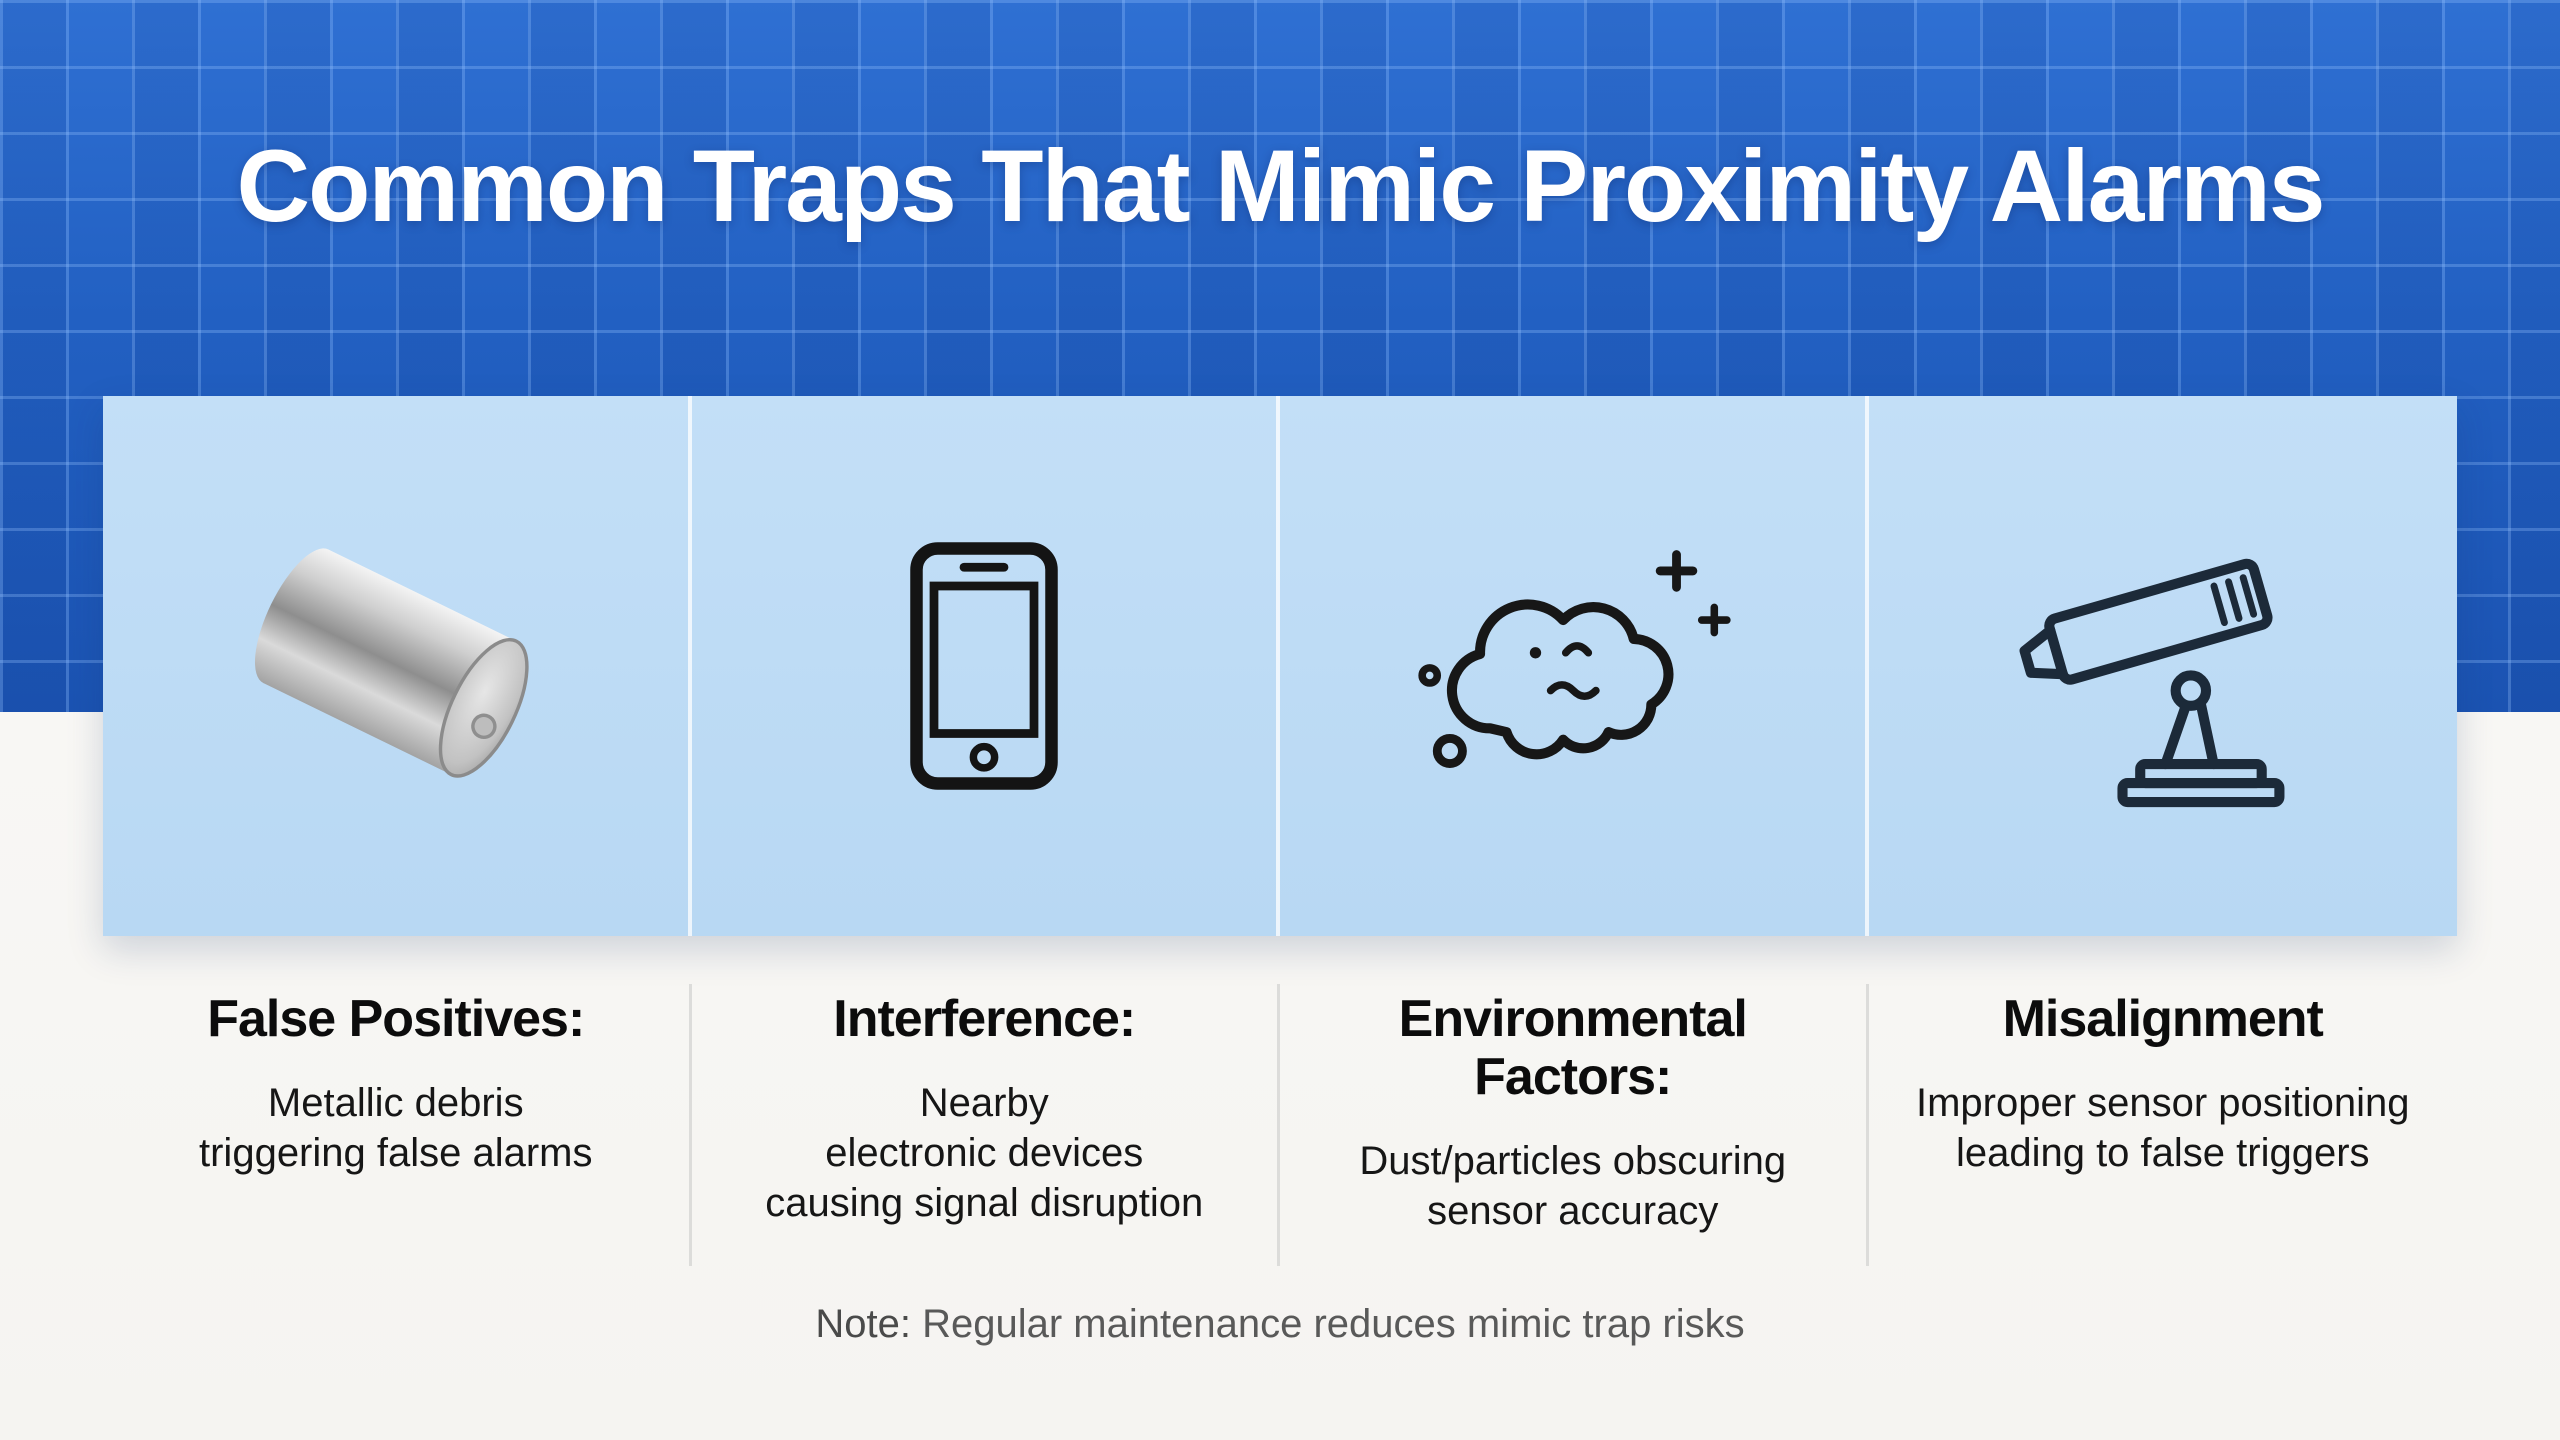 Image resolution: width=2560 pixels, height=1440 pixels. I want to click on camera-sensor-icon, so click(2163, 666).